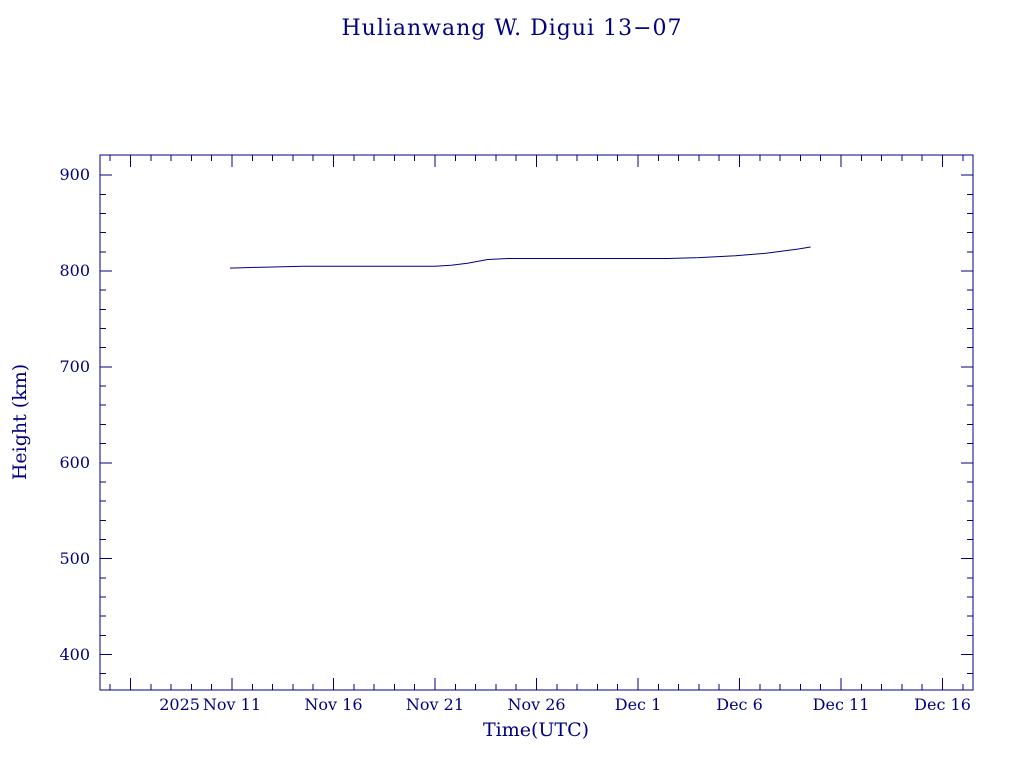  I want to click on y-tick-label: 900, so click(74, 175).